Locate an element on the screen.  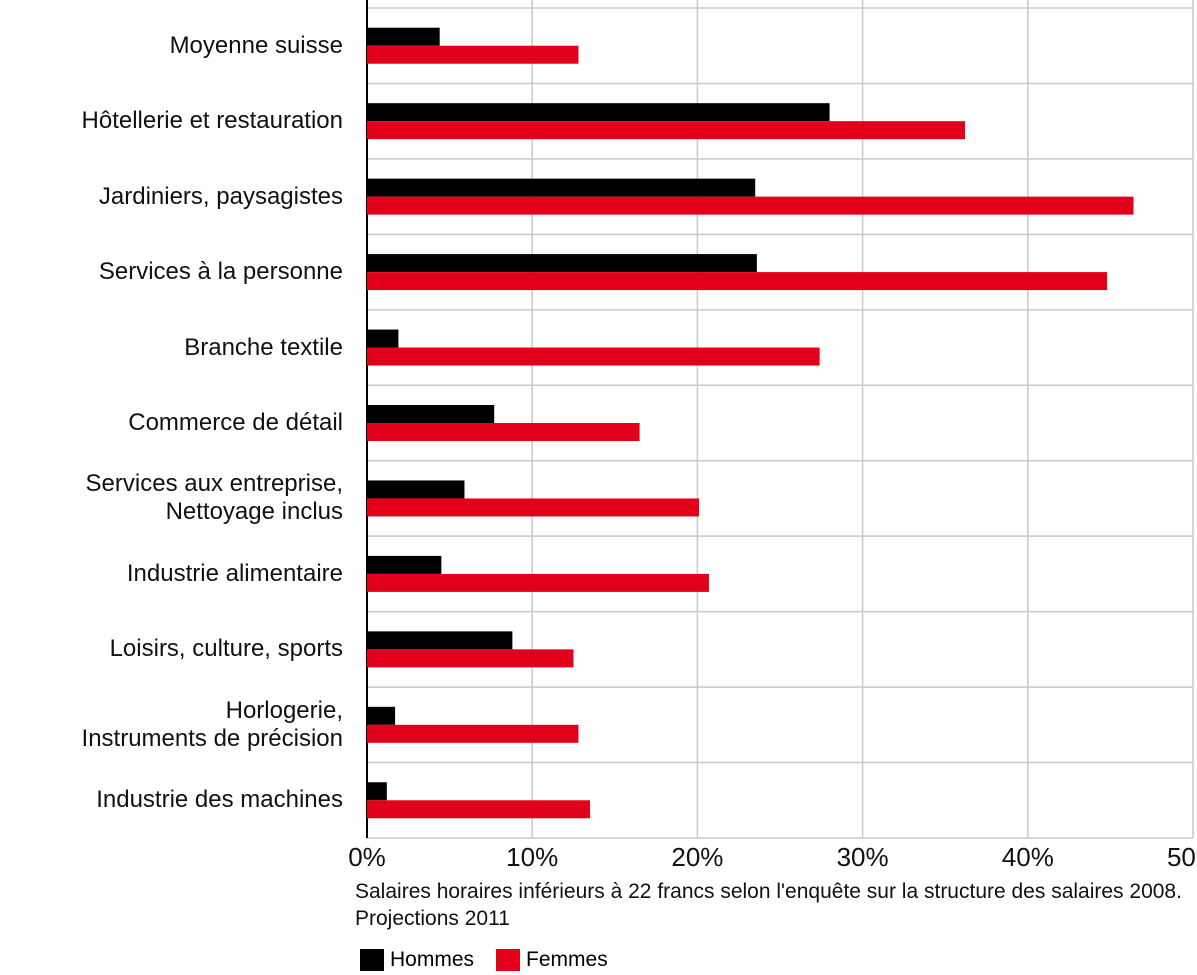
y-tick-label: Hôtellerie et restauration is located at coordinates (212, 121).